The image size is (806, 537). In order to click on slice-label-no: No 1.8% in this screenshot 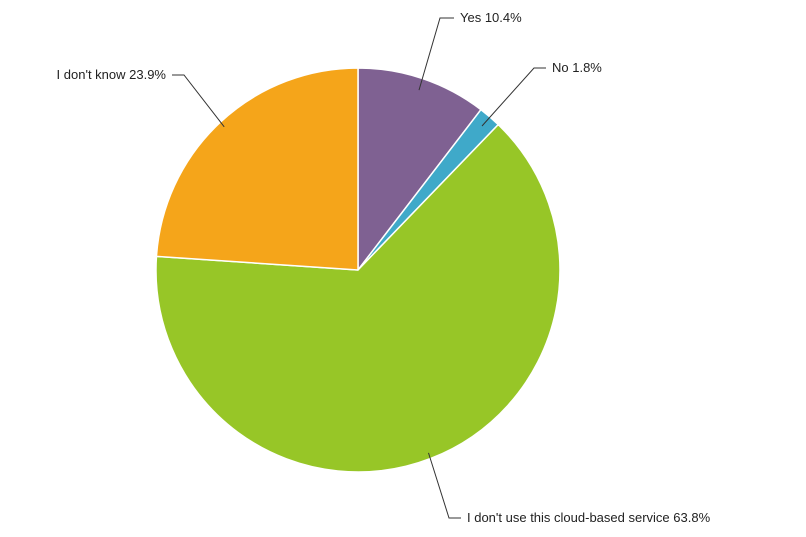, I will do `click(577, 67)`.